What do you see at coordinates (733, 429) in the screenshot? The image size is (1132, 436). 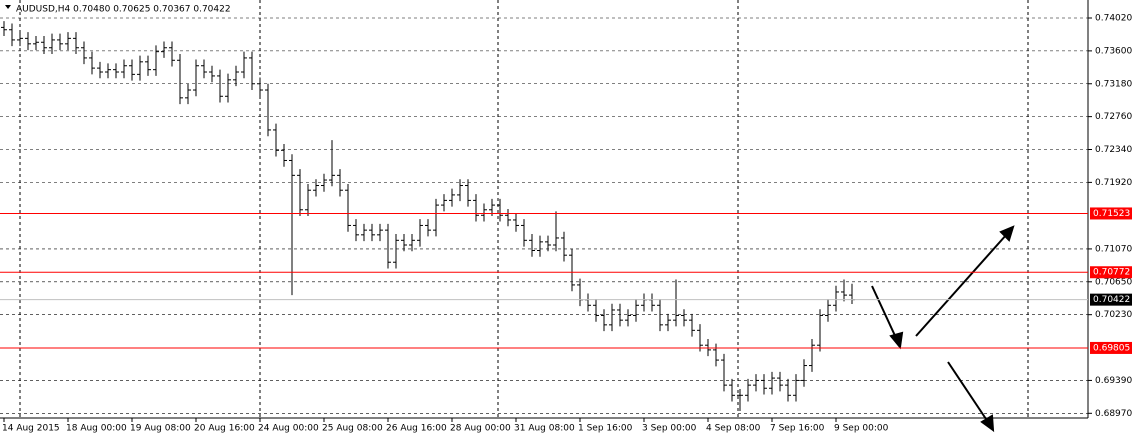 I see `x-tick-label: 4 Sep 08:00` at bounding box center [733, 429].